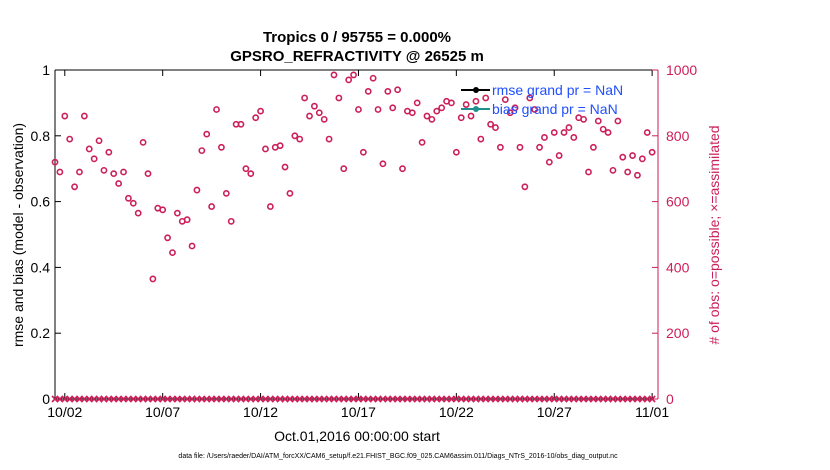  Describe the element at coordinates (64, 412) in the screenshot. I see `x-tick-label: 10/02` at that location.